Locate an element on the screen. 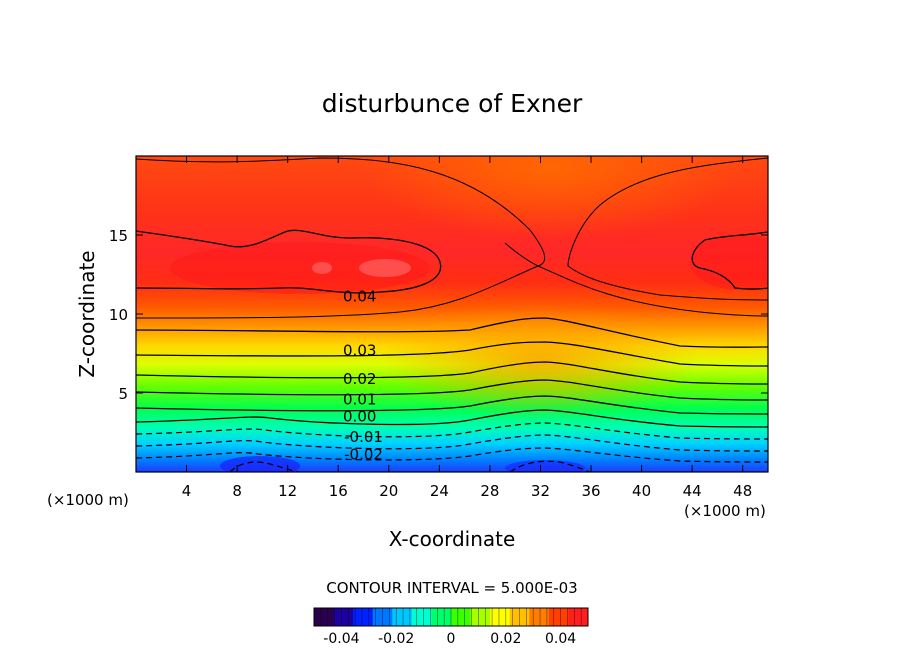 The image size is (904, 654). colorbar-tick-label: 0.02 is located at coordinates (505, 639).